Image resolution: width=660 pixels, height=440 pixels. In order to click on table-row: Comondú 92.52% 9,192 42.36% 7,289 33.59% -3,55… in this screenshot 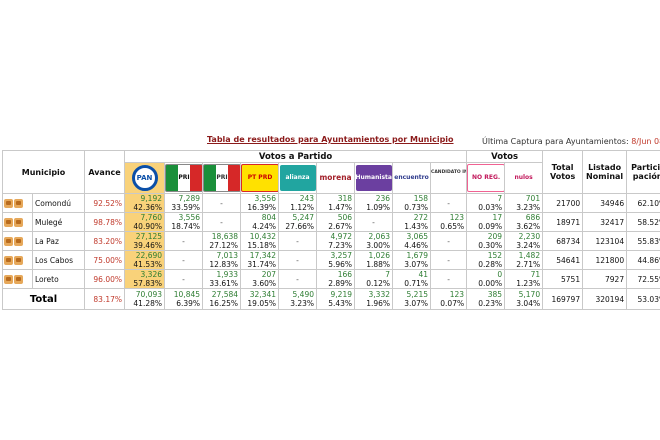, I will do `click(331, 203)`.